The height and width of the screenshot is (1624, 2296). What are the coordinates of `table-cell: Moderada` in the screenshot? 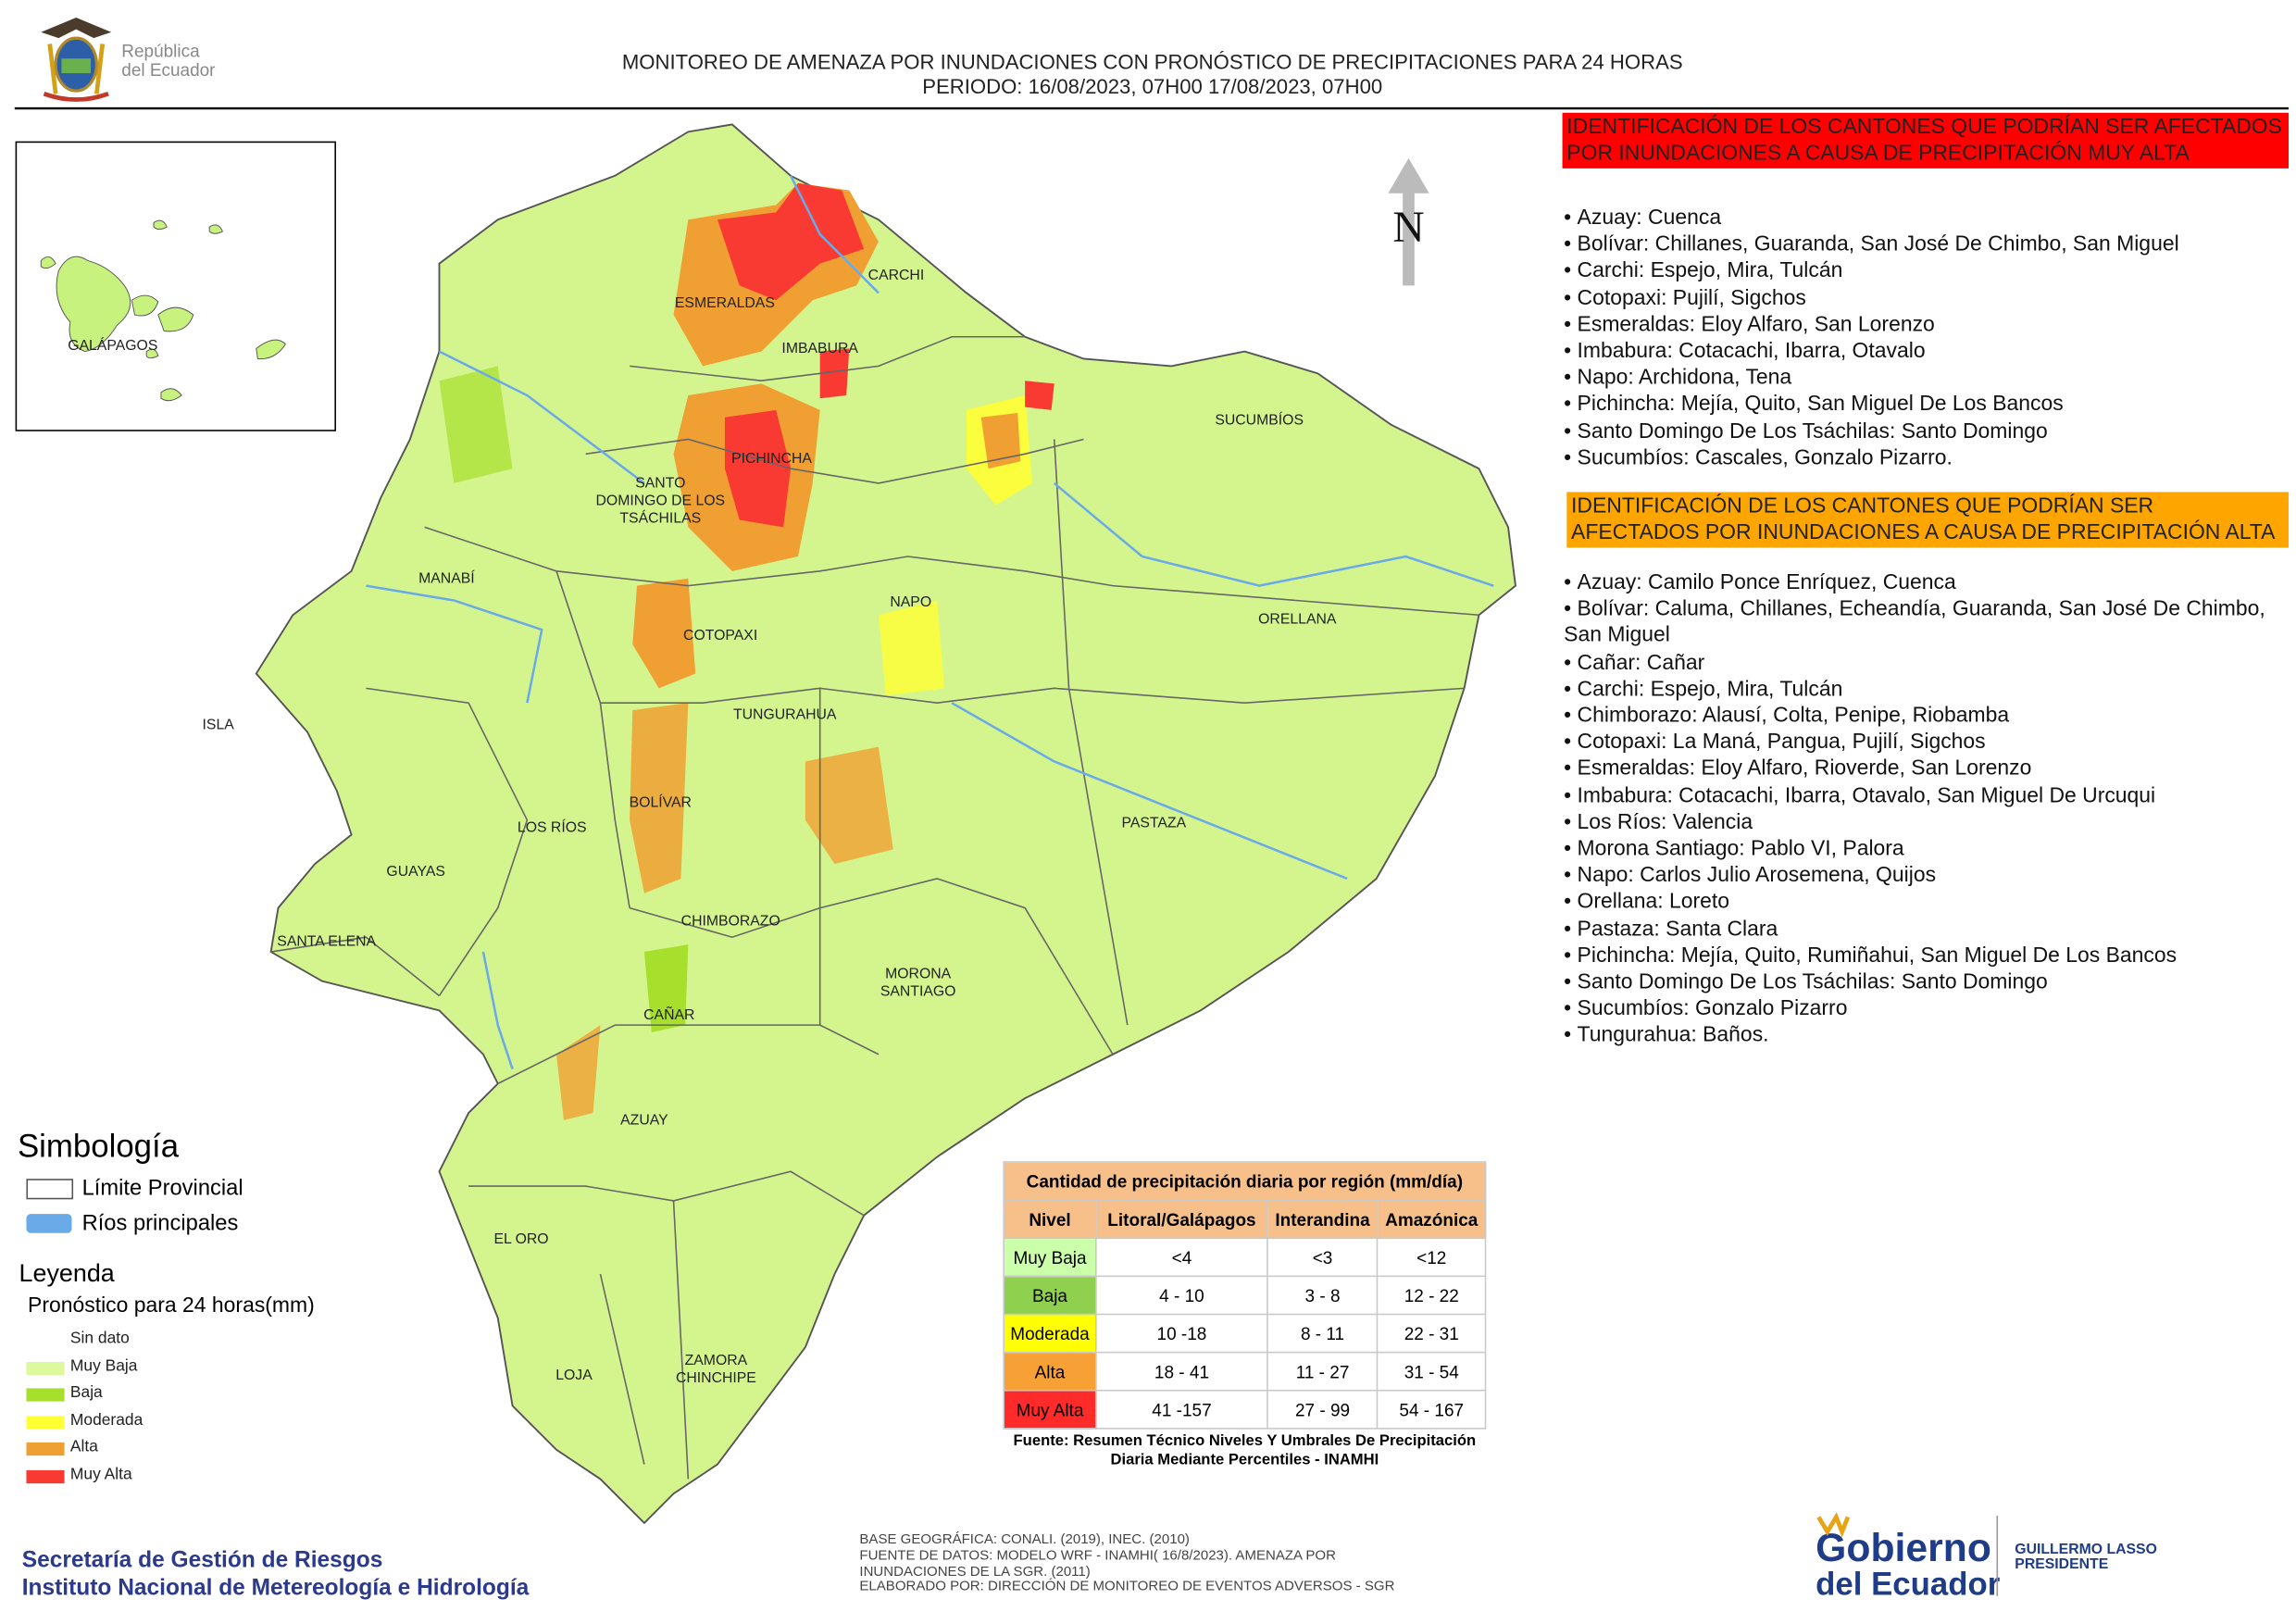 It's located at (1050, 1333).